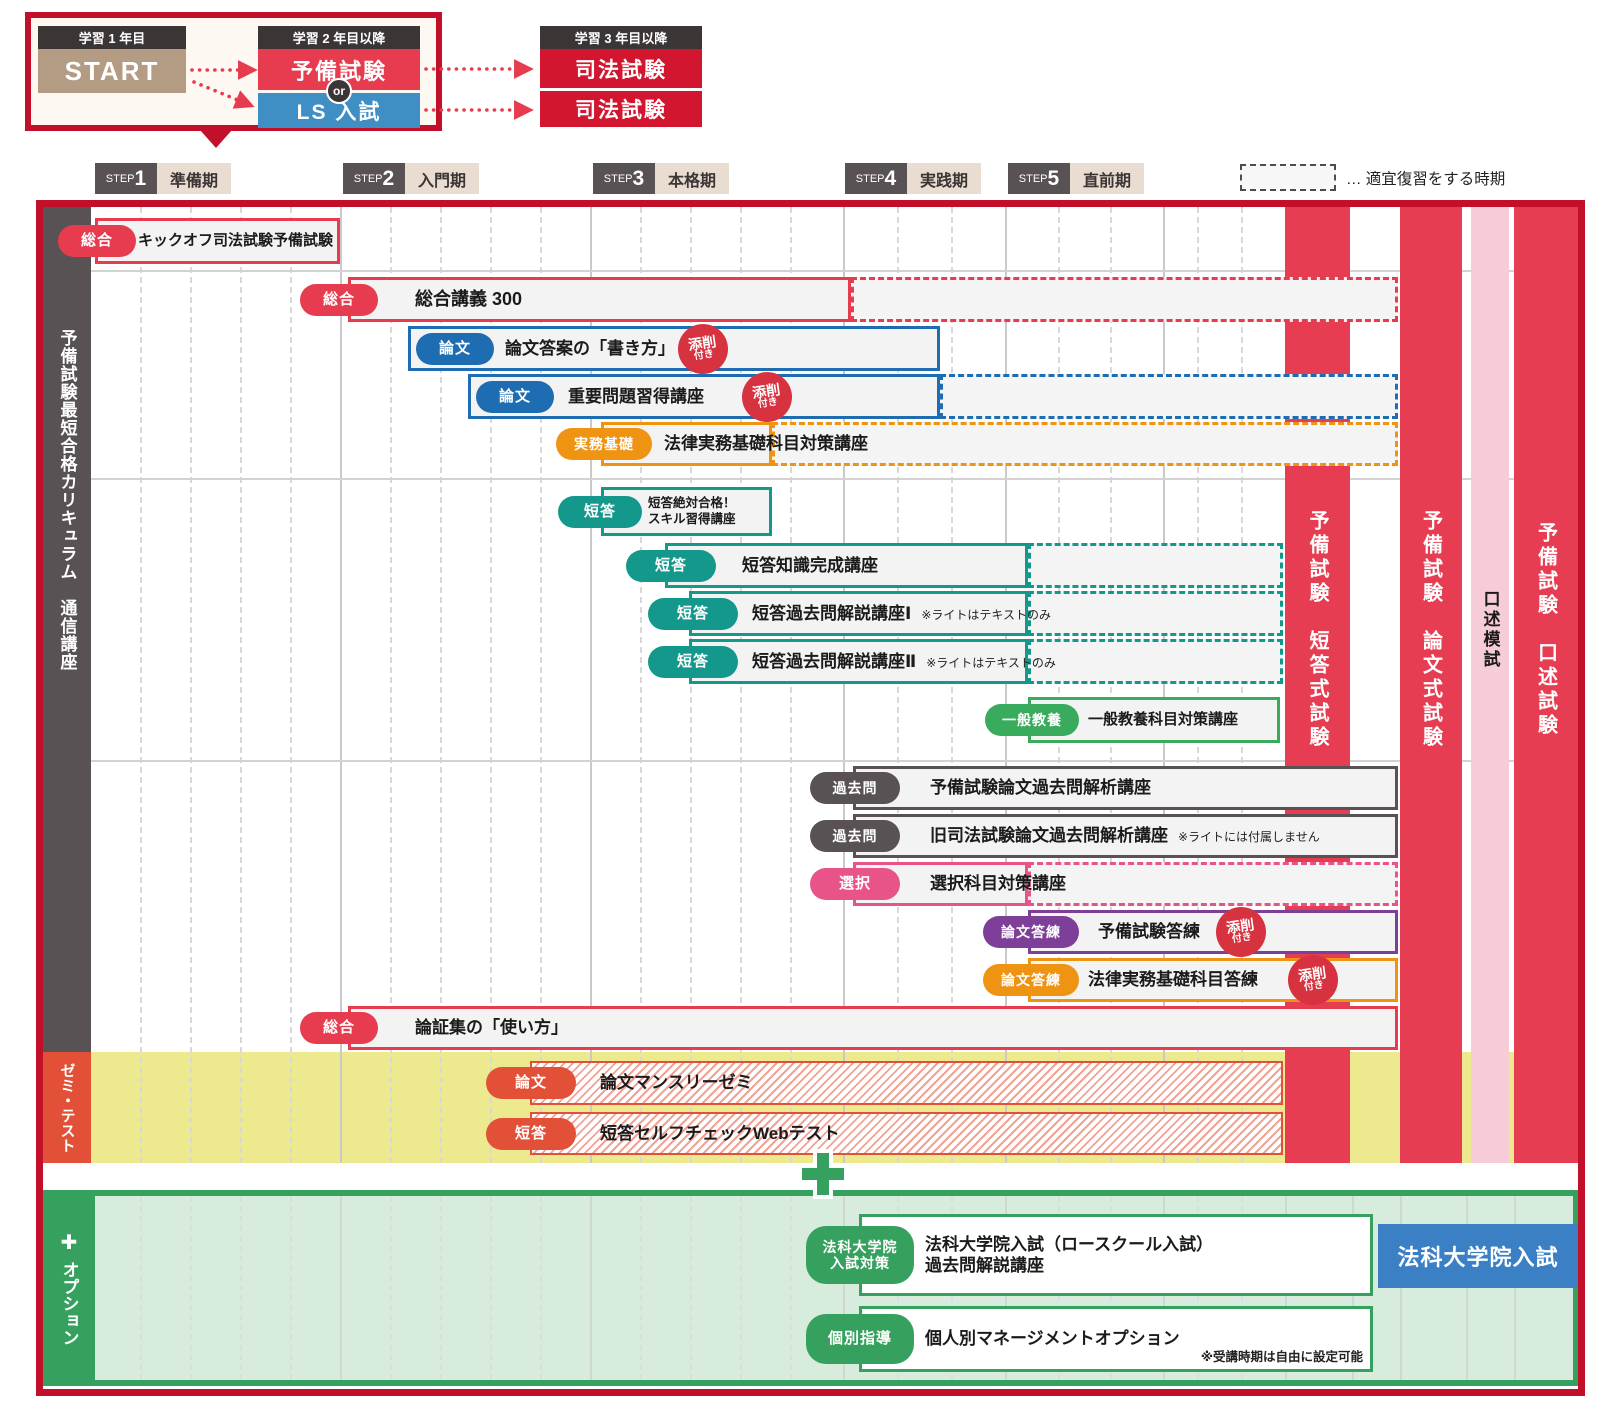 The width and height of the screenshot is (1620, 1410). I want to click on sidebar-main-title: 予備試験最短合格カリキュラム 通信講座, so click(67, 629).